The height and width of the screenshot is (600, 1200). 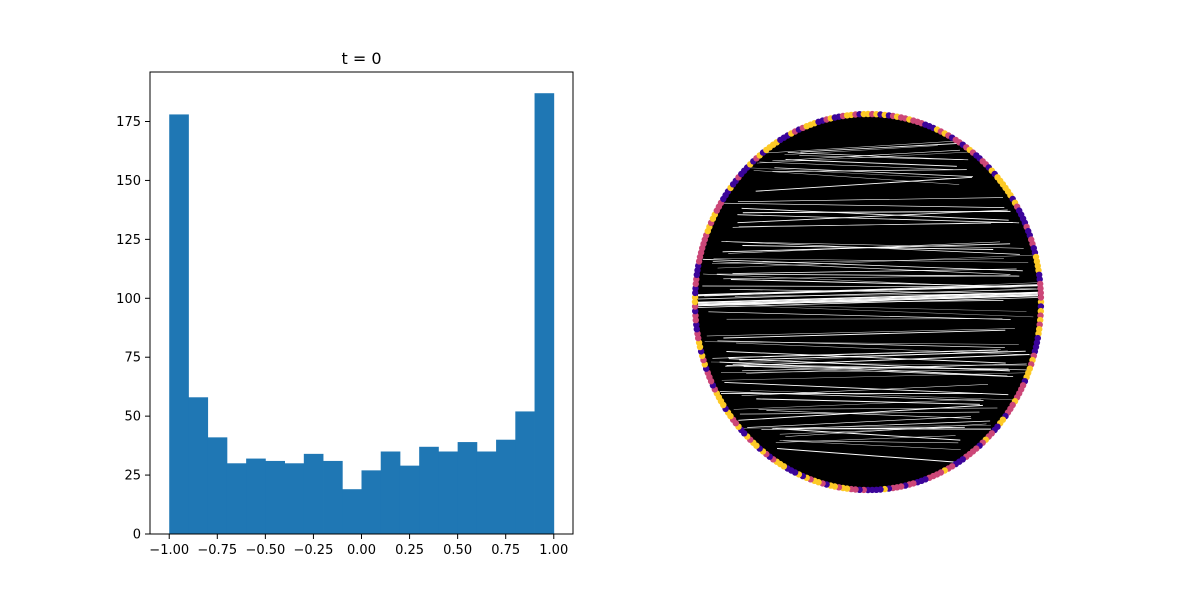 I want to click on x-tick-label: −1.00, so click(x=169, y=550).